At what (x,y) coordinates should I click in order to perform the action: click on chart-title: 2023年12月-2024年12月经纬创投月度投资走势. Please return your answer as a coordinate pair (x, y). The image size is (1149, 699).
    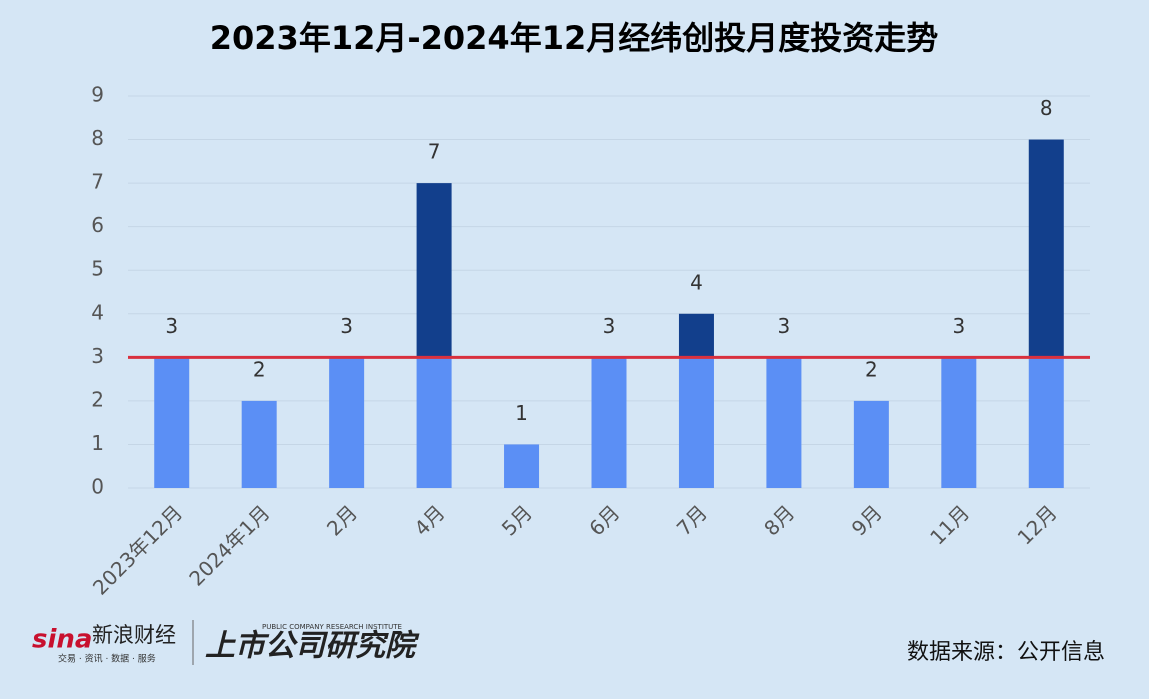
    Looking at the image, I should click on (574, 38).